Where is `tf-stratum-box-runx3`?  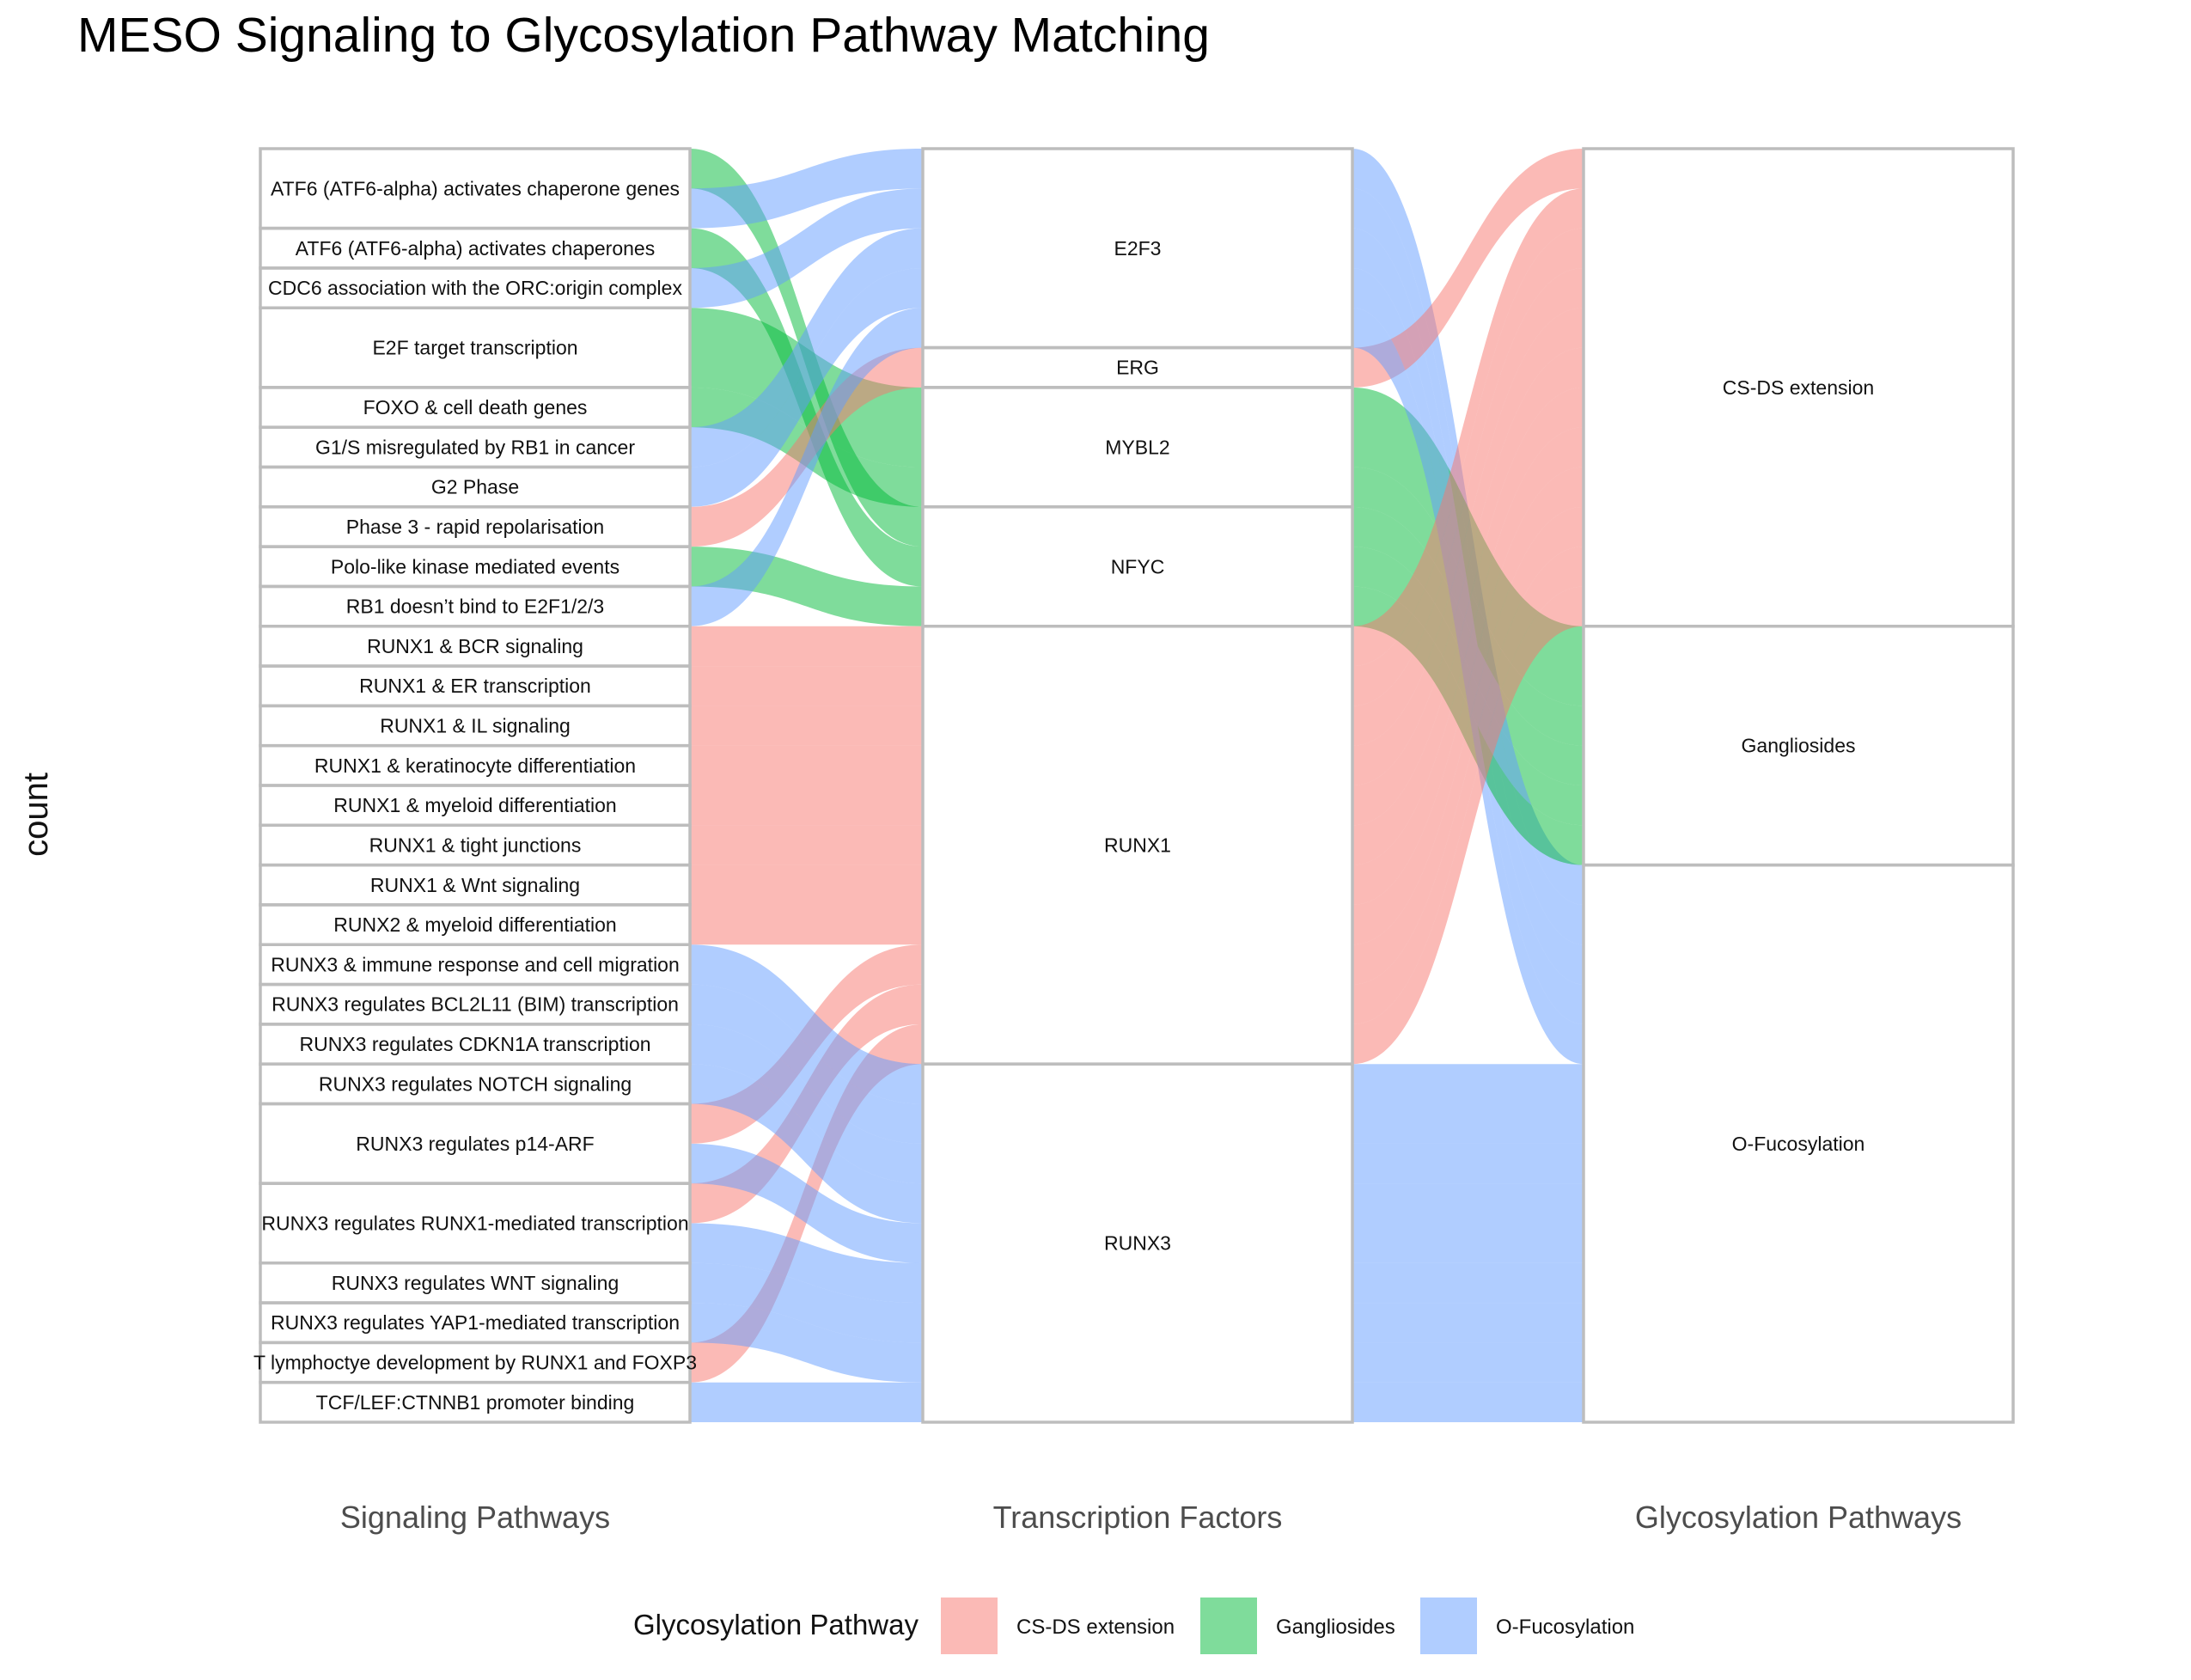 tf-stratum-box-runx3 is located at coordinates (1138, 1243).